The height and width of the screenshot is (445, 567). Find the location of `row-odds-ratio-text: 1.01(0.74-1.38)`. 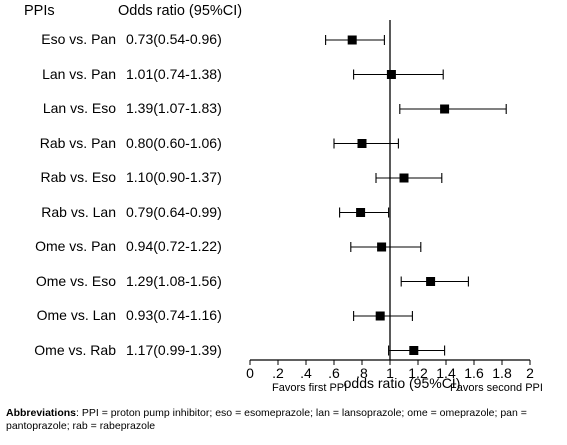

row-odds-ratio-text: 1.01(0.74-1.38) is located at coordinates (174, 73).